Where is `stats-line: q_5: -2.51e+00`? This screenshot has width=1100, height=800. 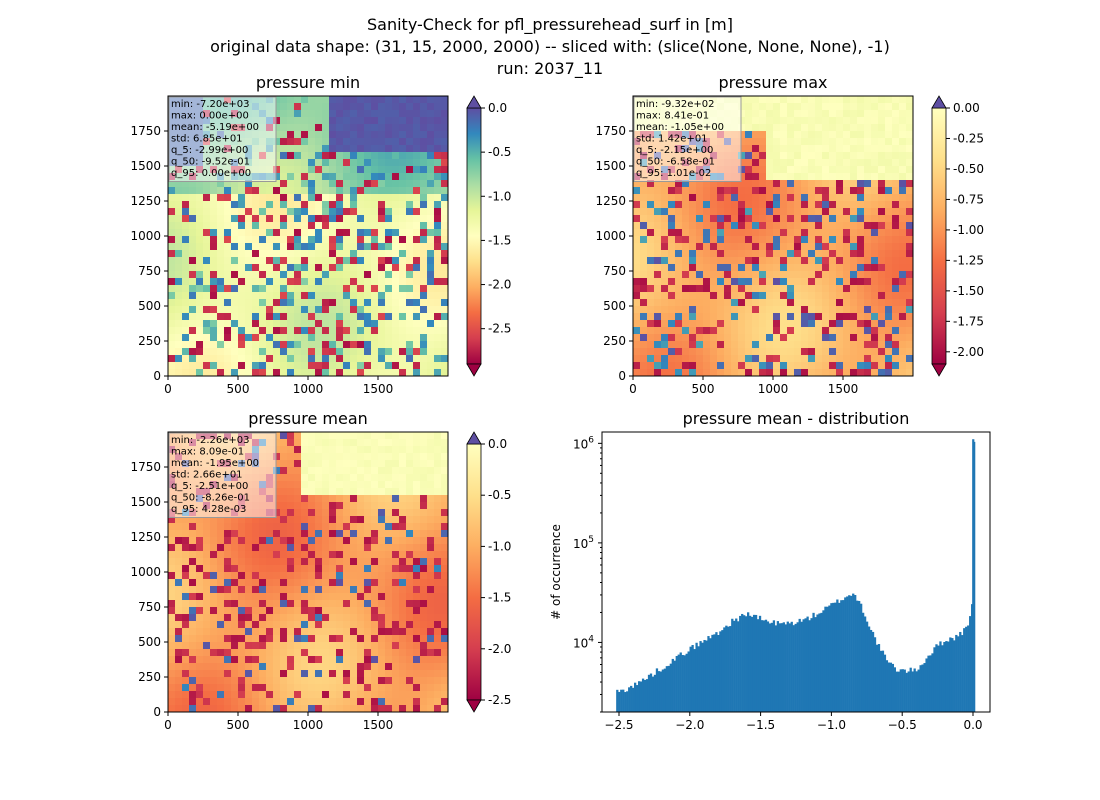 stats-line: q_5: -2.51e+00 is located at coordinates (209, 486).